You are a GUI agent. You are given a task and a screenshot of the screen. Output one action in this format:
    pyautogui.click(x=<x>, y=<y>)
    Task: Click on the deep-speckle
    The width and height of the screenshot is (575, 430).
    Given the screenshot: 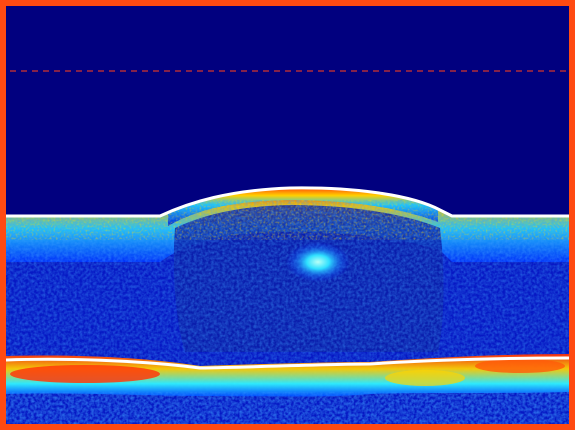 What is the action you would take?
    pyautogui.click(x=287, y=411)
    